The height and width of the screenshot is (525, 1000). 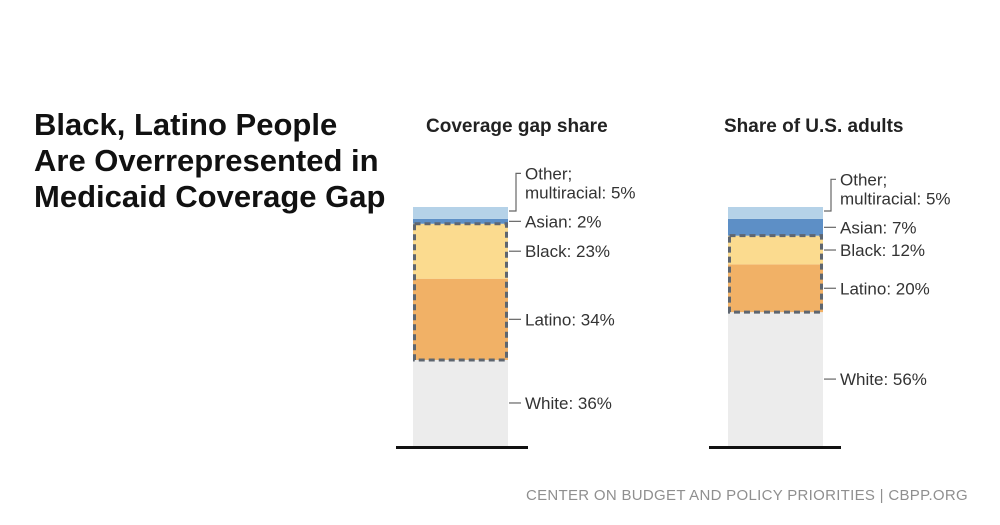 I want to click on data-label-asian: Asian: 2%, so click(x=563, y=221).